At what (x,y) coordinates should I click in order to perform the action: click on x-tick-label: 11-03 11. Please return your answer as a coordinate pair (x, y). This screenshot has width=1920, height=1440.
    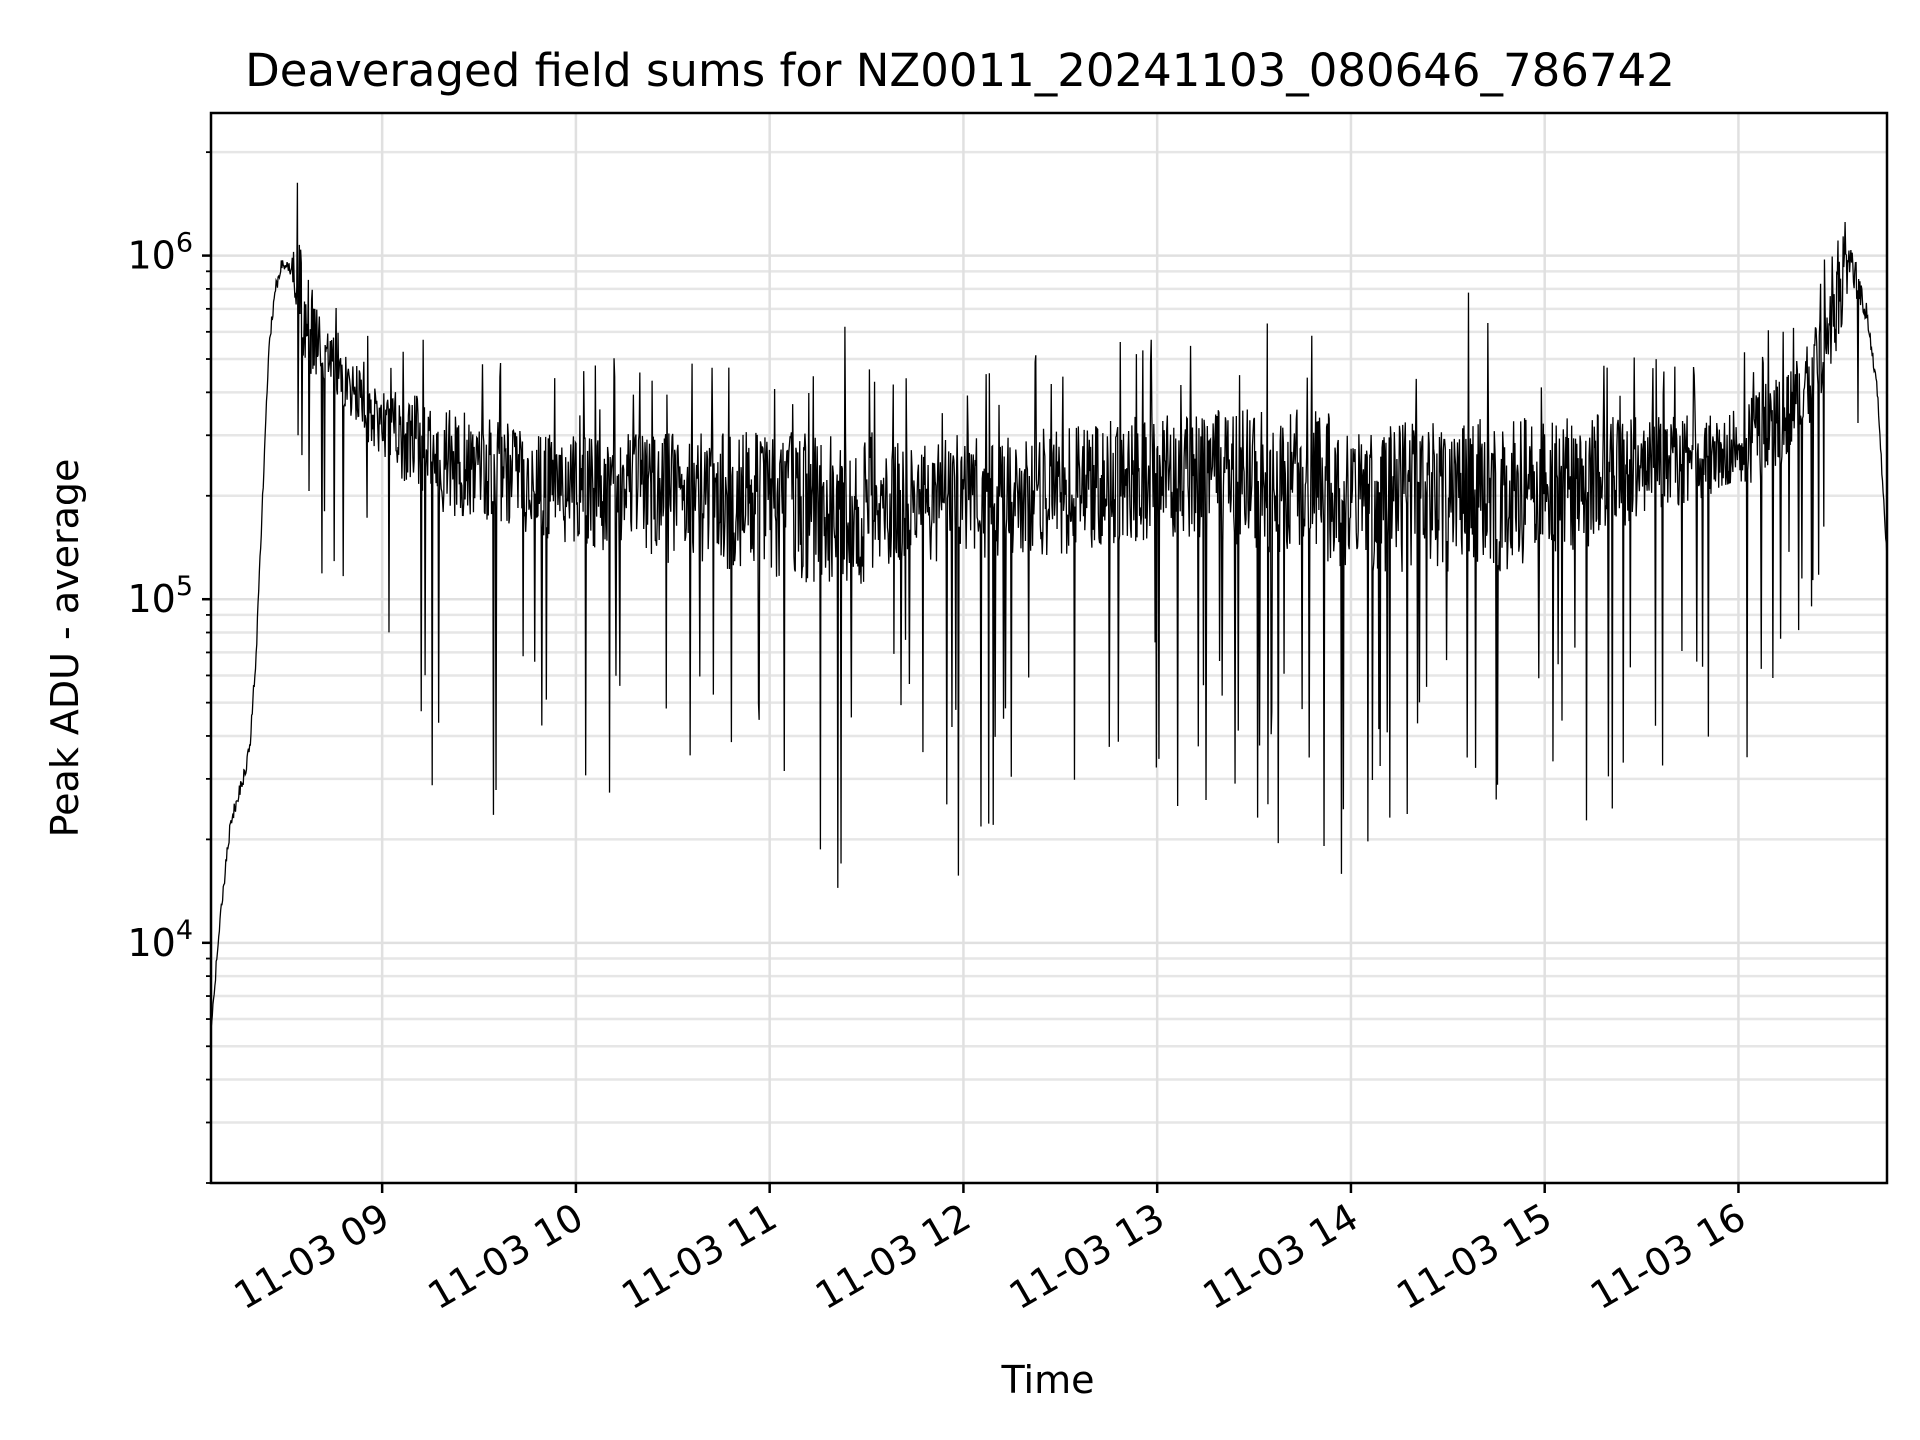
    Looking at the image, I should click on (699, 1257).